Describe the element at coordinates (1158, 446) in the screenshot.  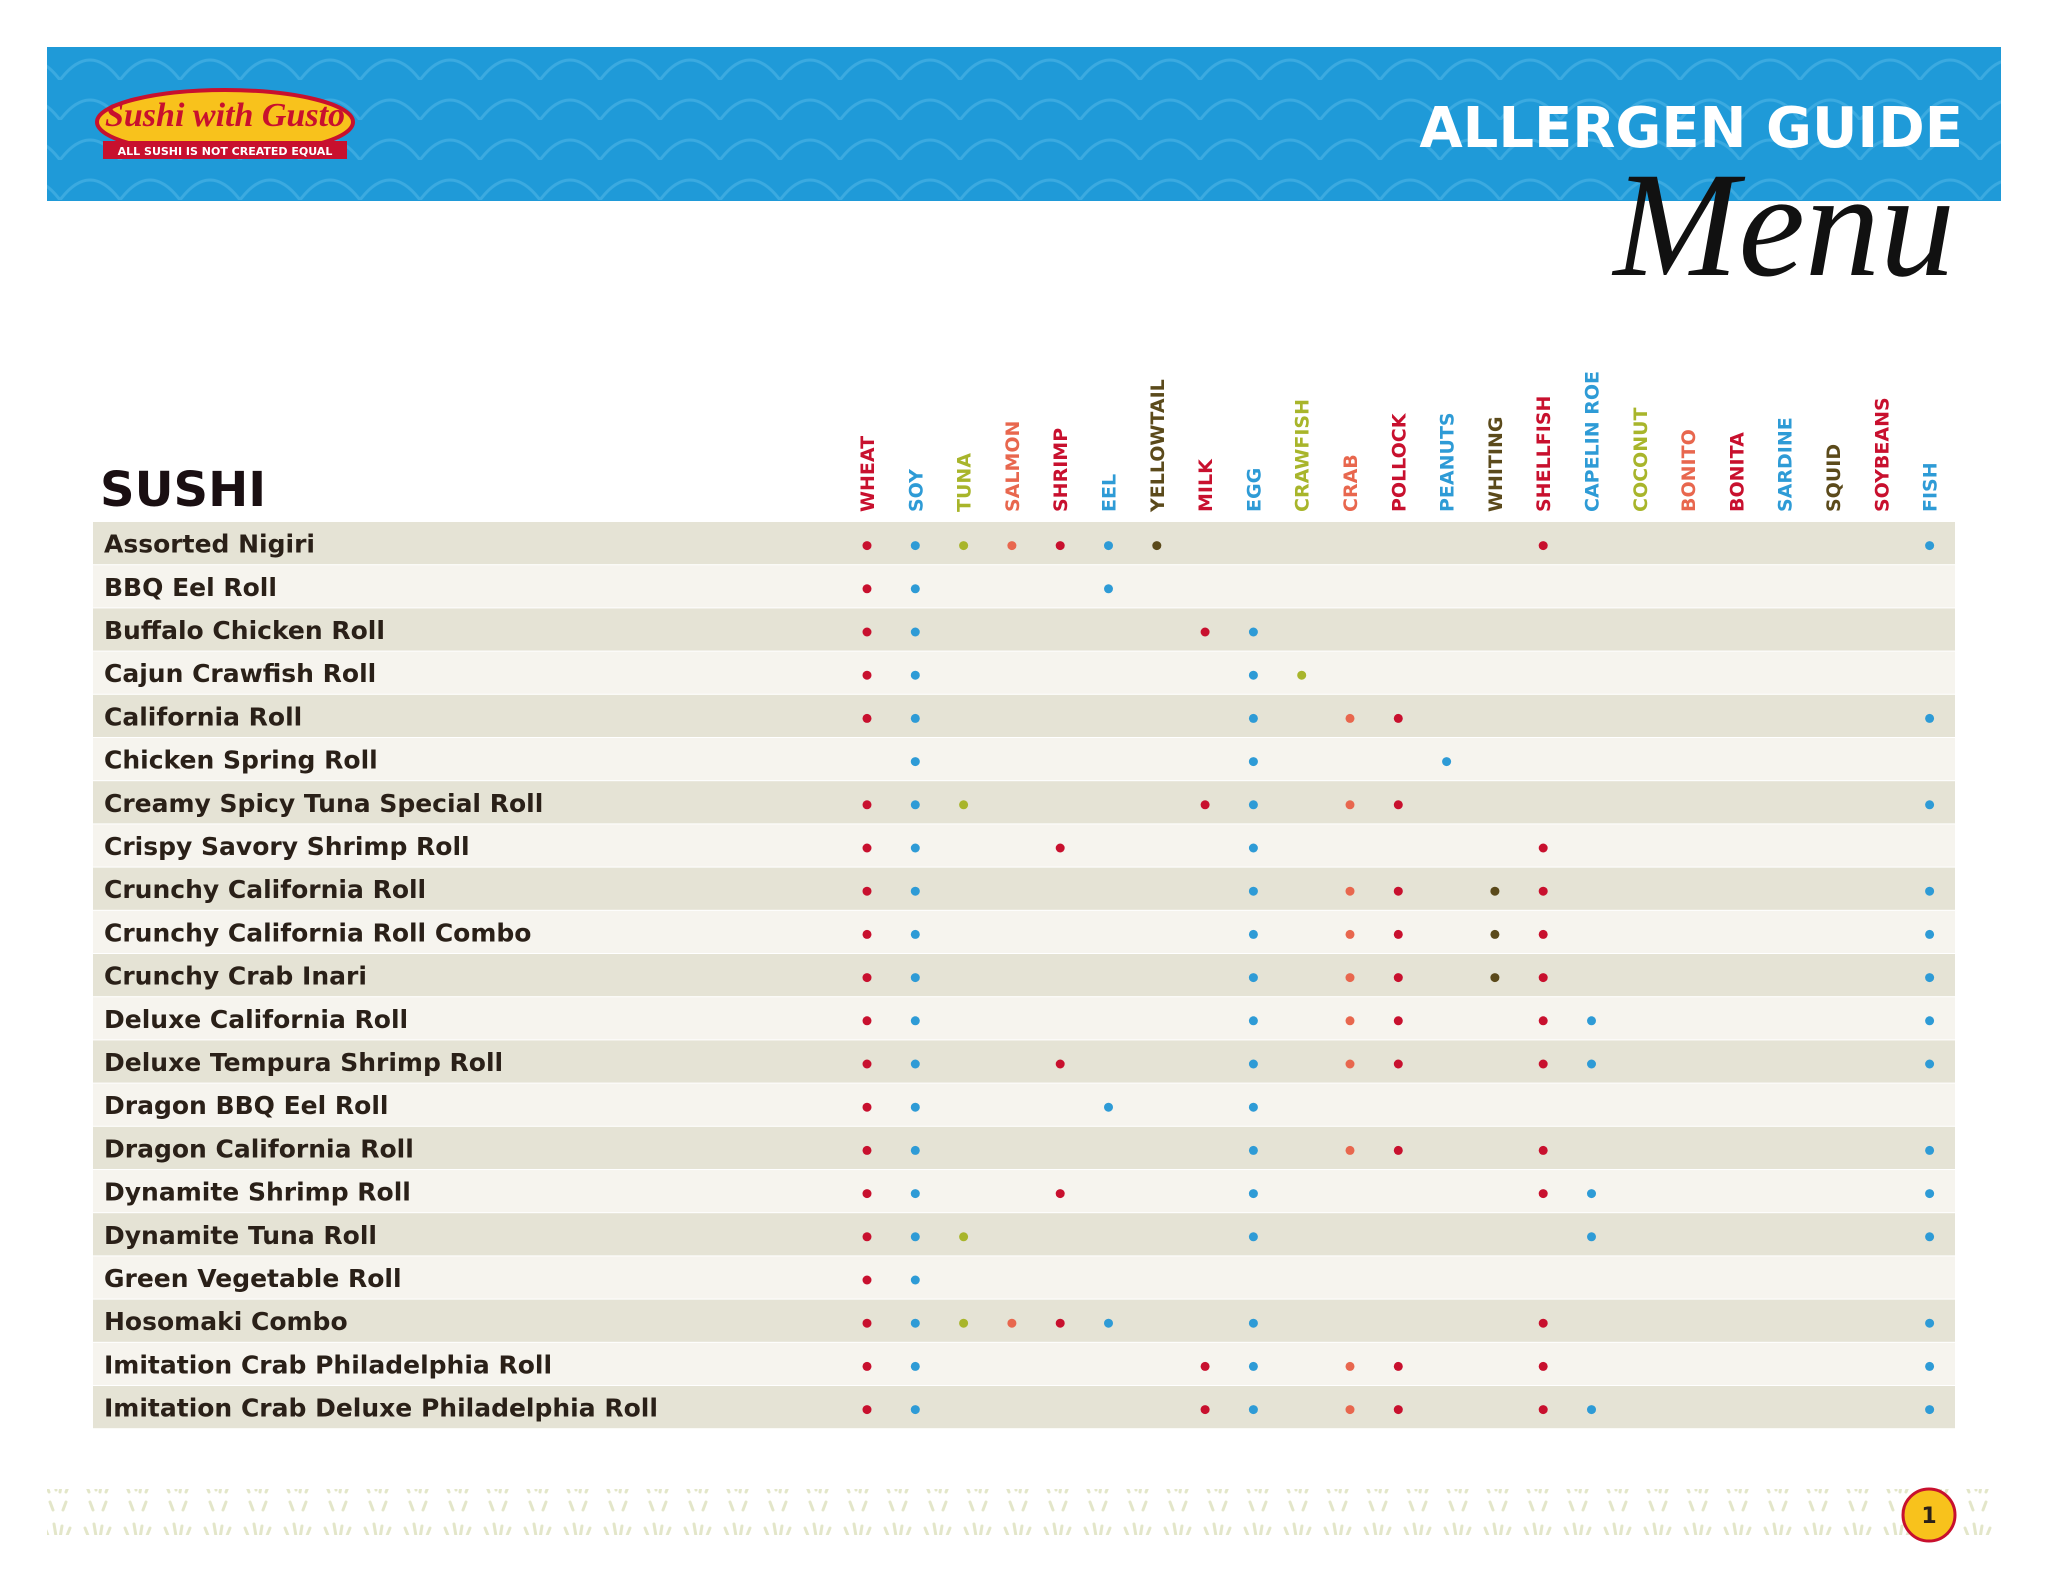
I see `column-header: YELLOWTAIL` at that location.